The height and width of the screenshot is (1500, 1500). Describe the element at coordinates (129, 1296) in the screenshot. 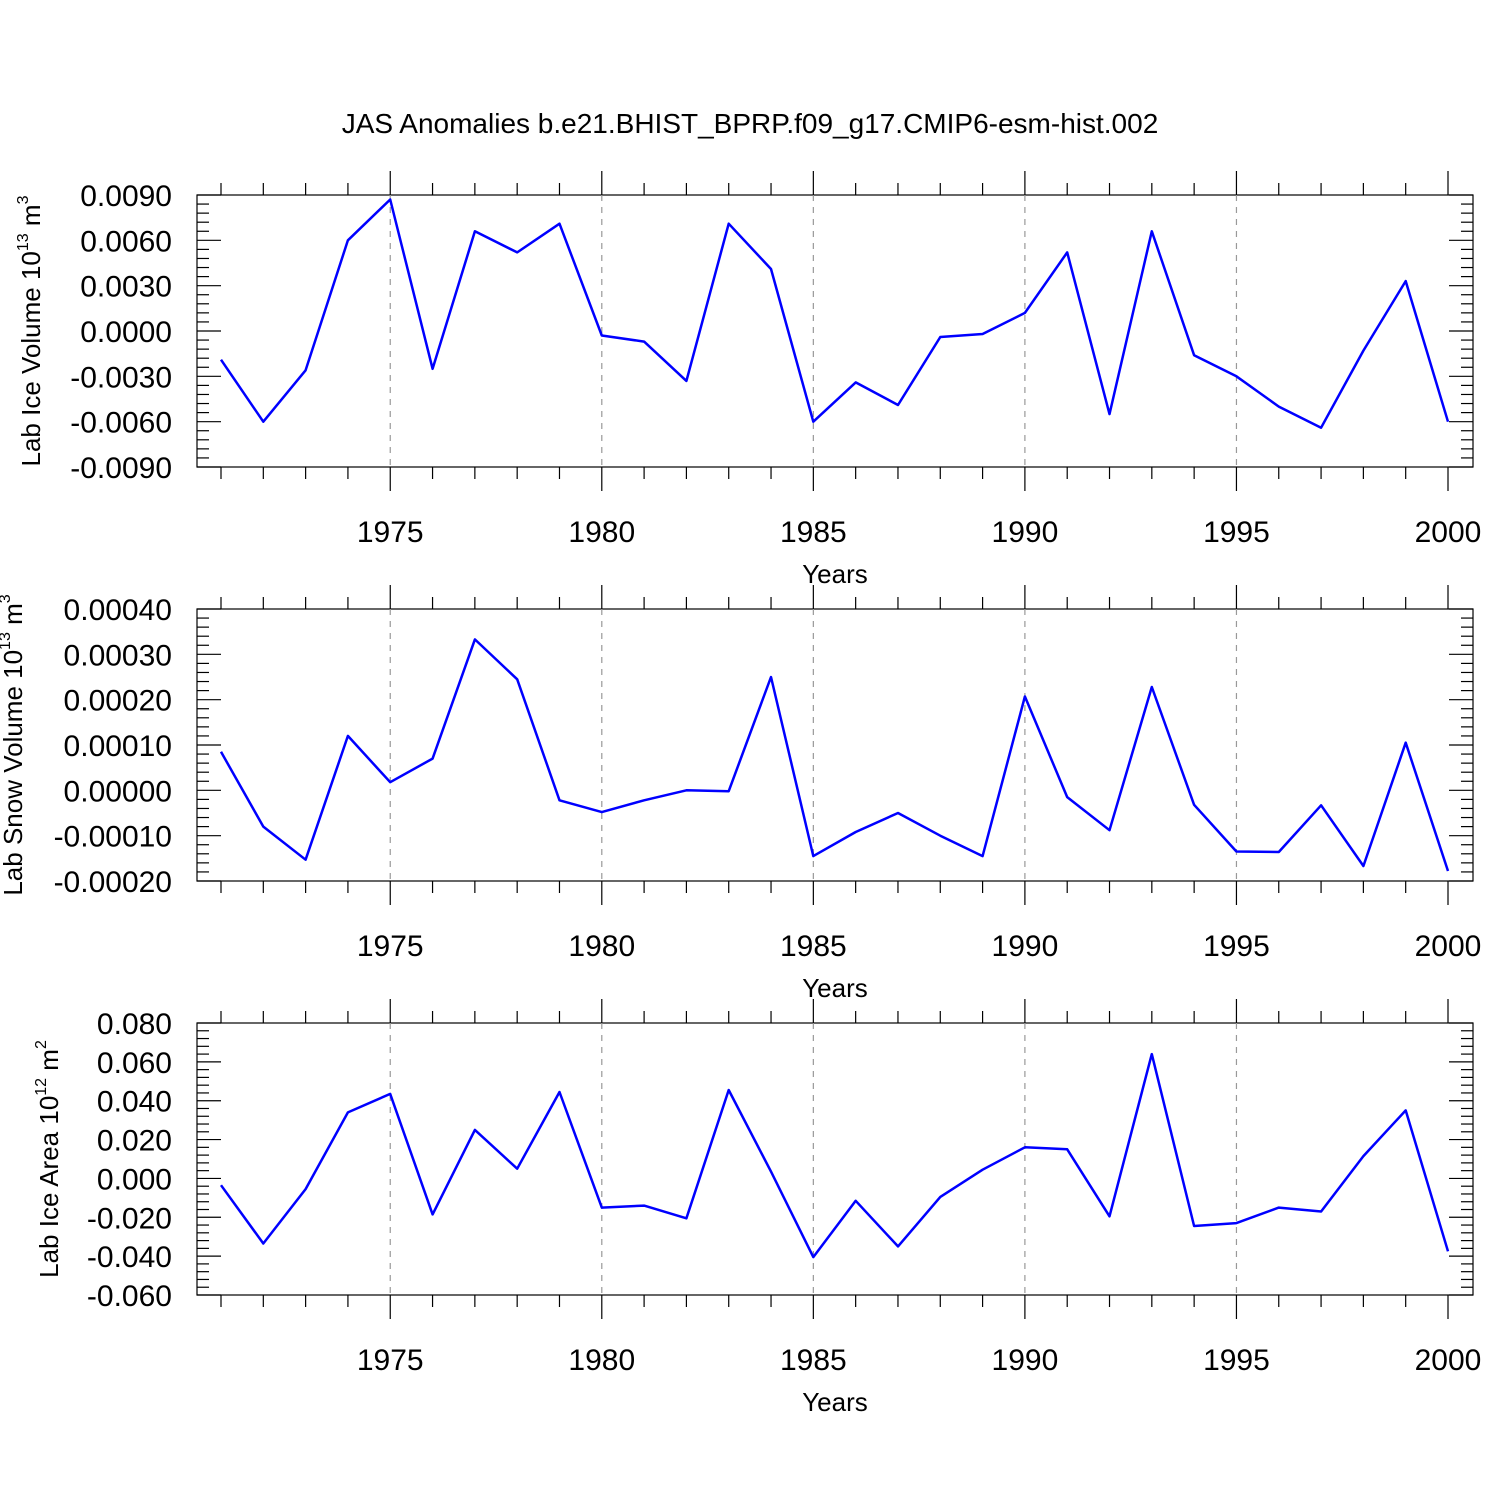

I see `y-tick-label: -0.060` at that location.